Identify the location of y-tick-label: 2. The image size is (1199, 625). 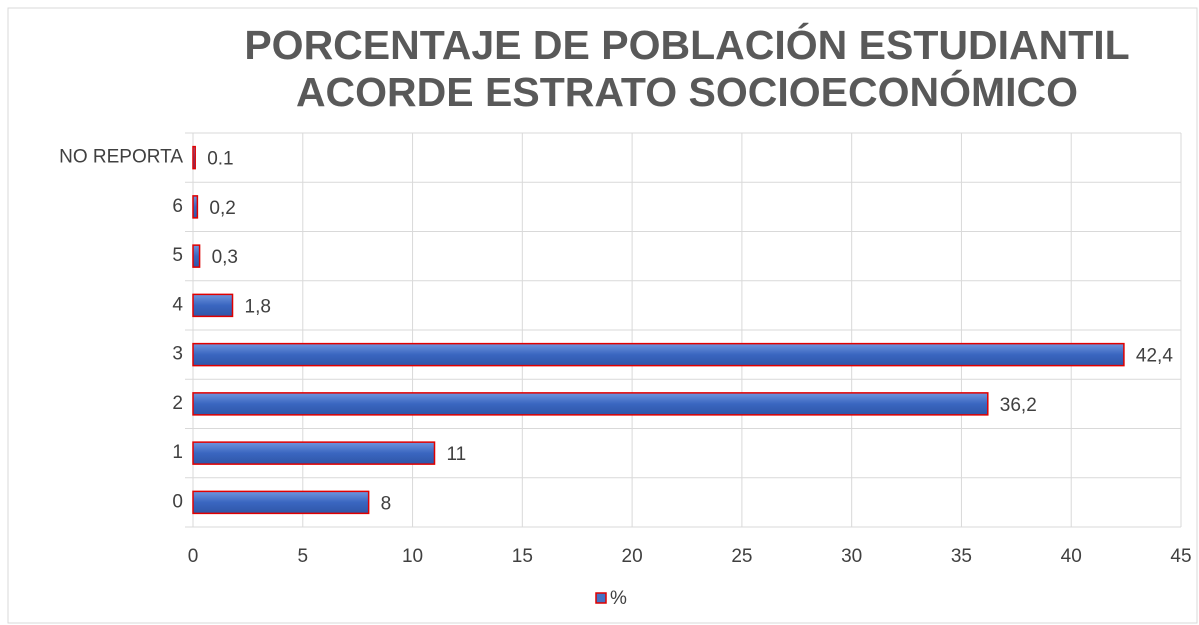
(177, 403).